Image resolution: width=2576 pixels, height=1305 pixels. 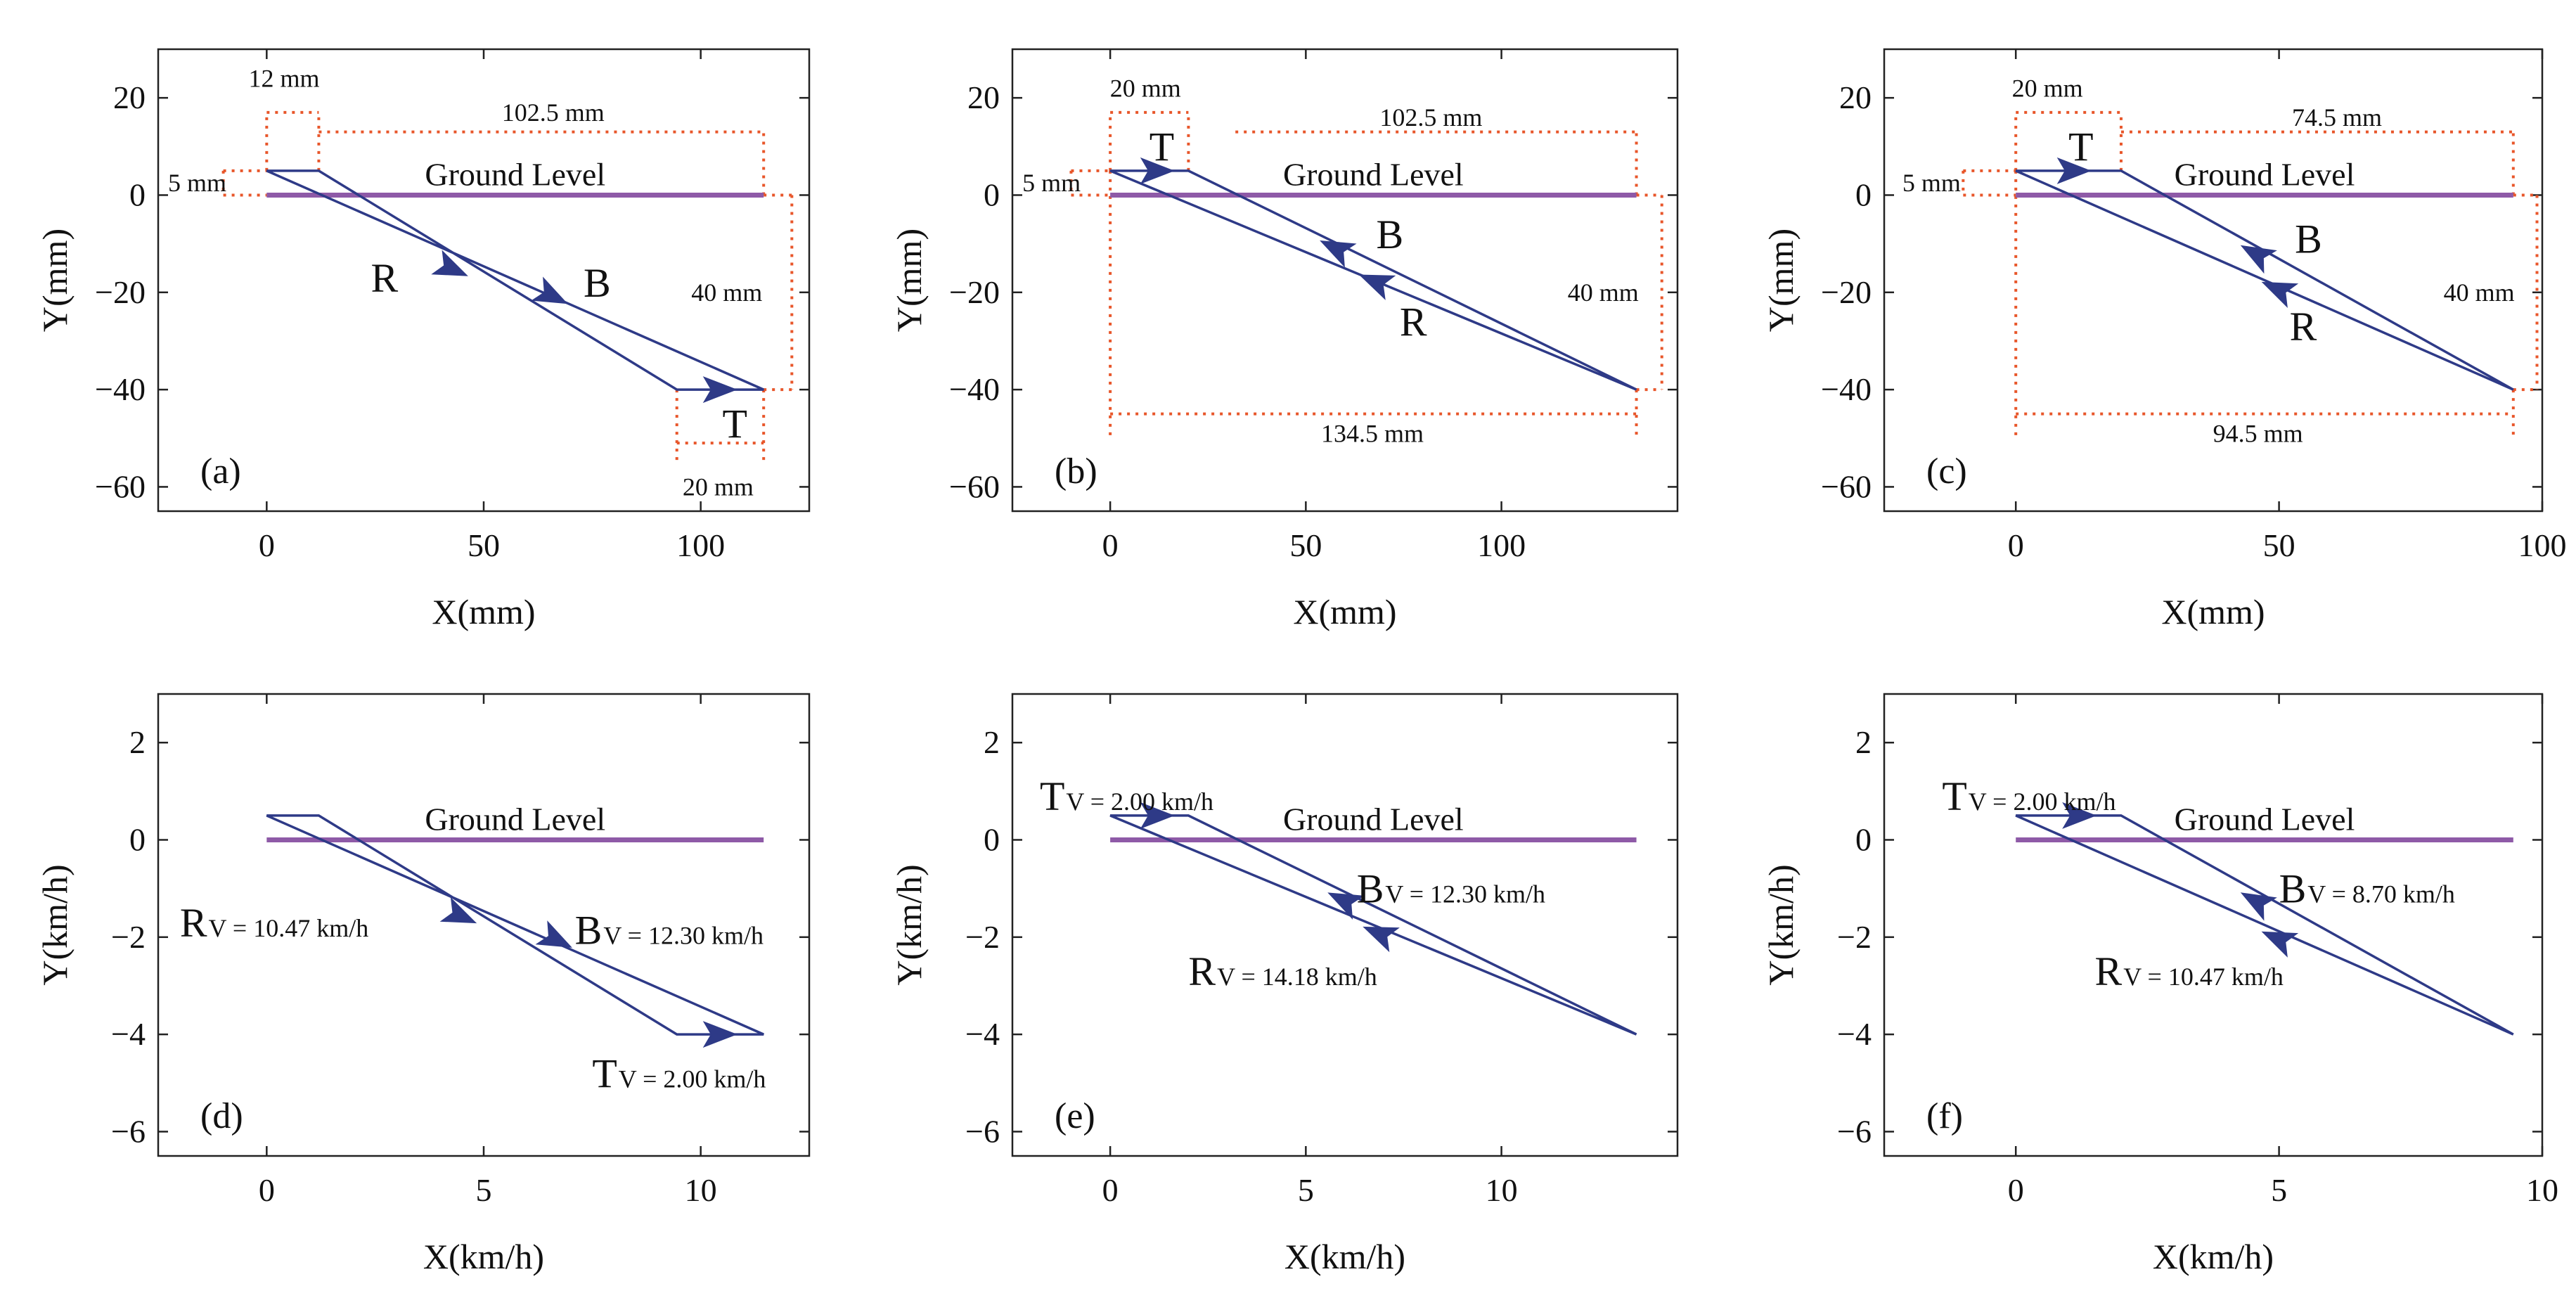 I want to click on y-tick-label: −40, so click(x=120, y=389).